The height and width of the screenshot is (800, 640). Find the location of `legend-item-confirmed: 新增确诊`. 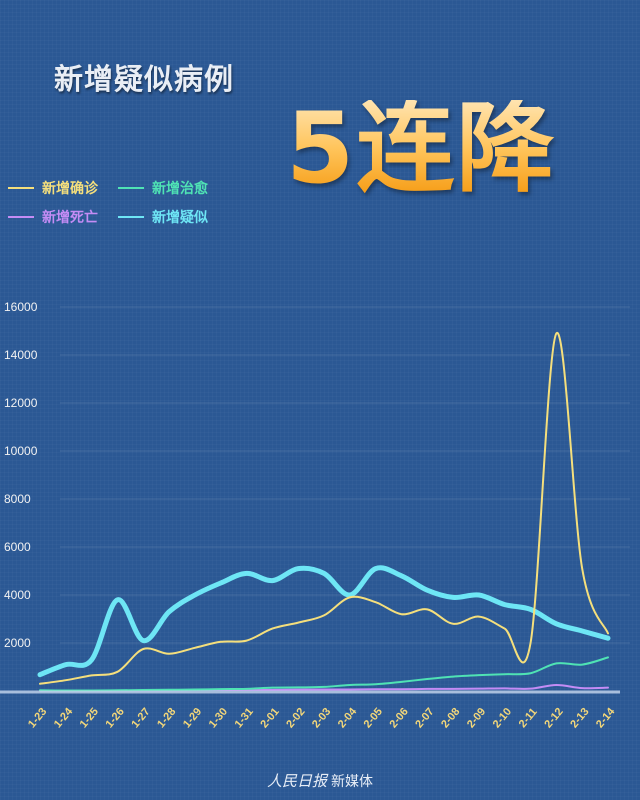

legend-item-confirmed: 新增确诊 is located at coordinates (63, 188).